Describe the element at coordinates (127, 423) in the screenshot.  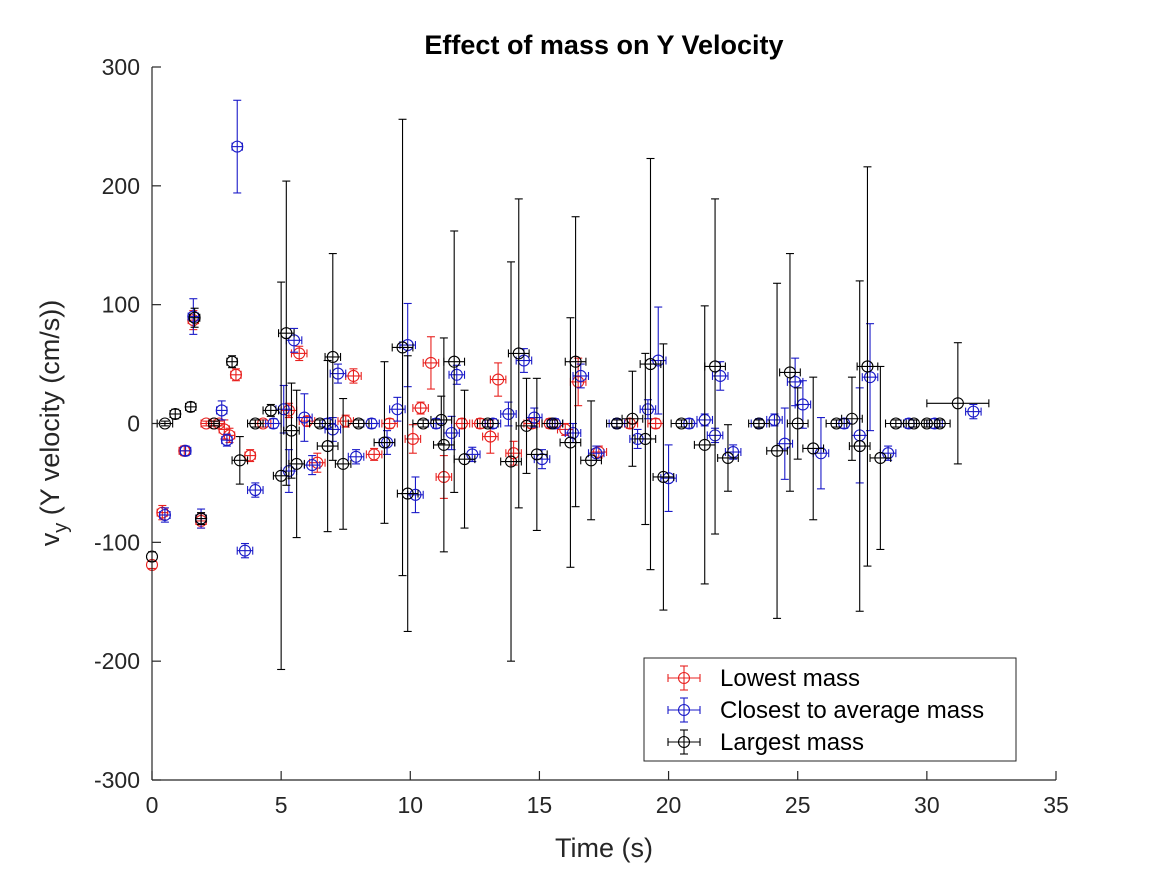
I see `y-axis-ticks: 300 200 100 0 -100 -200 -300` at that location.